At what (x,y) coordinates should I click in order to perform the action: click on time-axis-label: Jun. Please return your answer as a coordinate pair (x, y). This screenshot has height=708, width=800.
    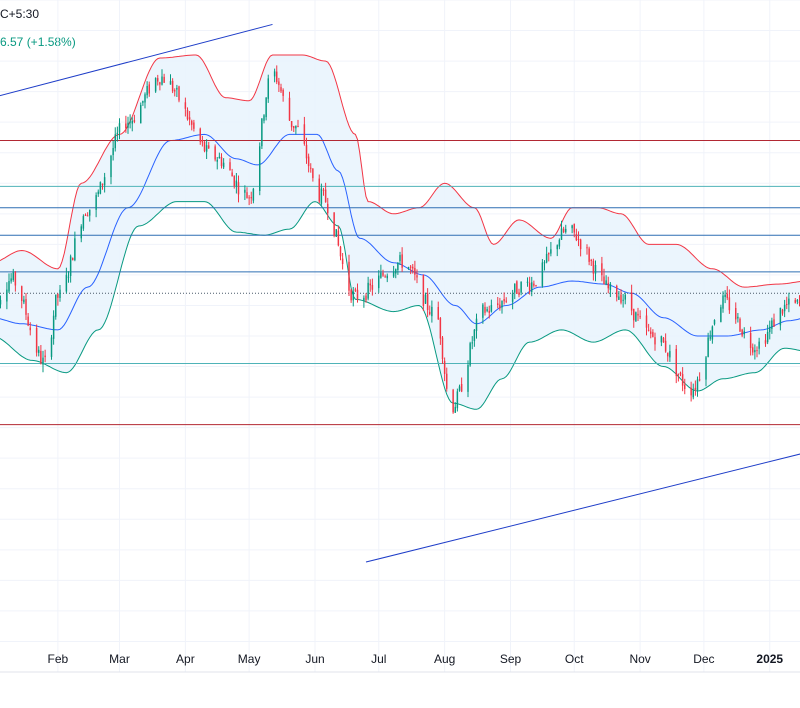
    Looking at the image, I should click on (314, 659).